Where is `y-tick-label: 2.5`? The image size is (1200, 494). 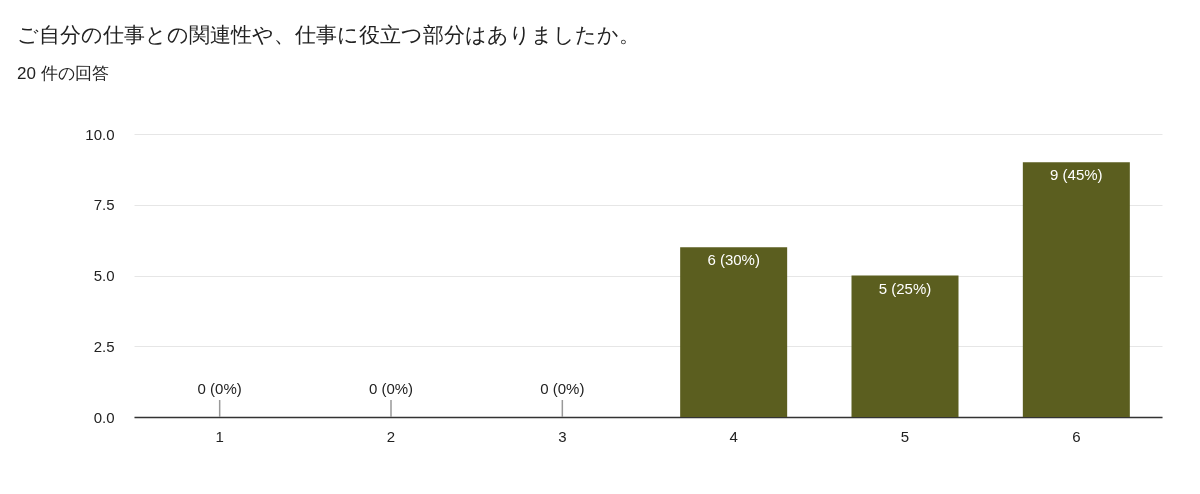
y-tick-label: 2.5 is located at coordinates (104, 346).